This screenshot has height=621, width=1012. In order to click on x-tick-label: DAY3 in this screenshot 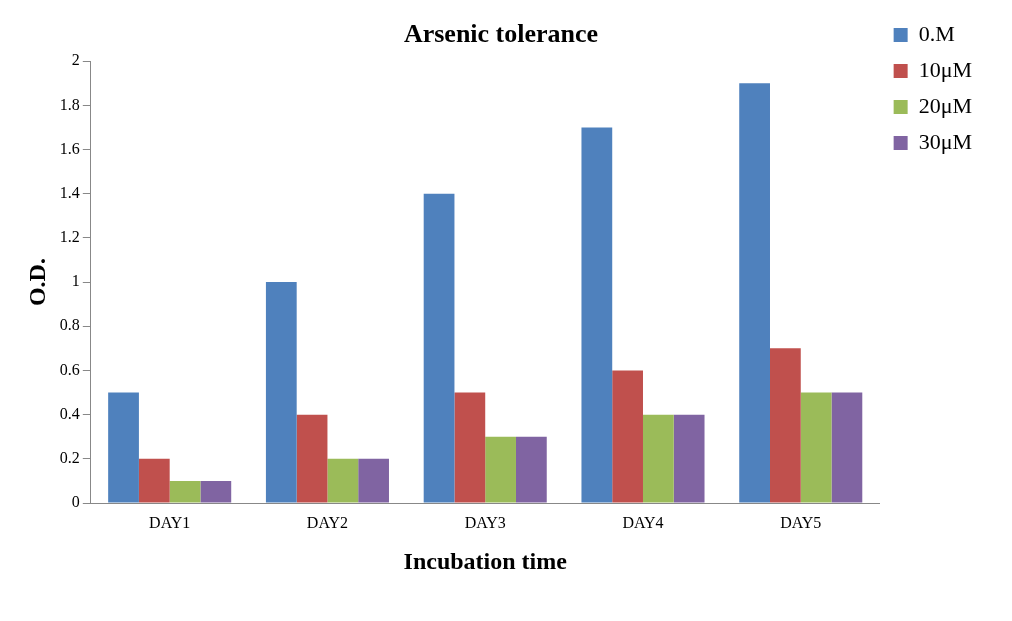, I will do `click(485, 522)`.